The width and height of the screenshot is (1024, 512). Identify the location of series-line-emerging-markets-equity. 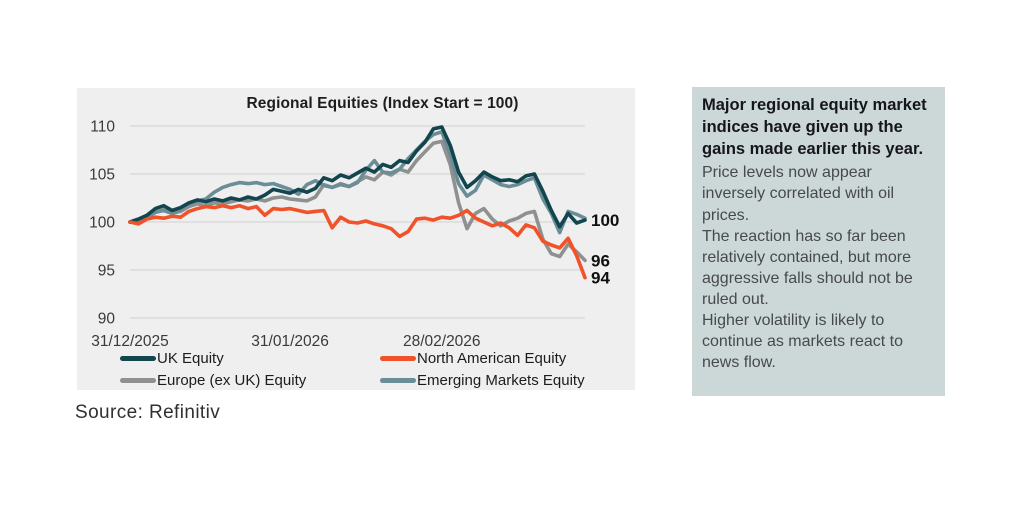
(357, 182).